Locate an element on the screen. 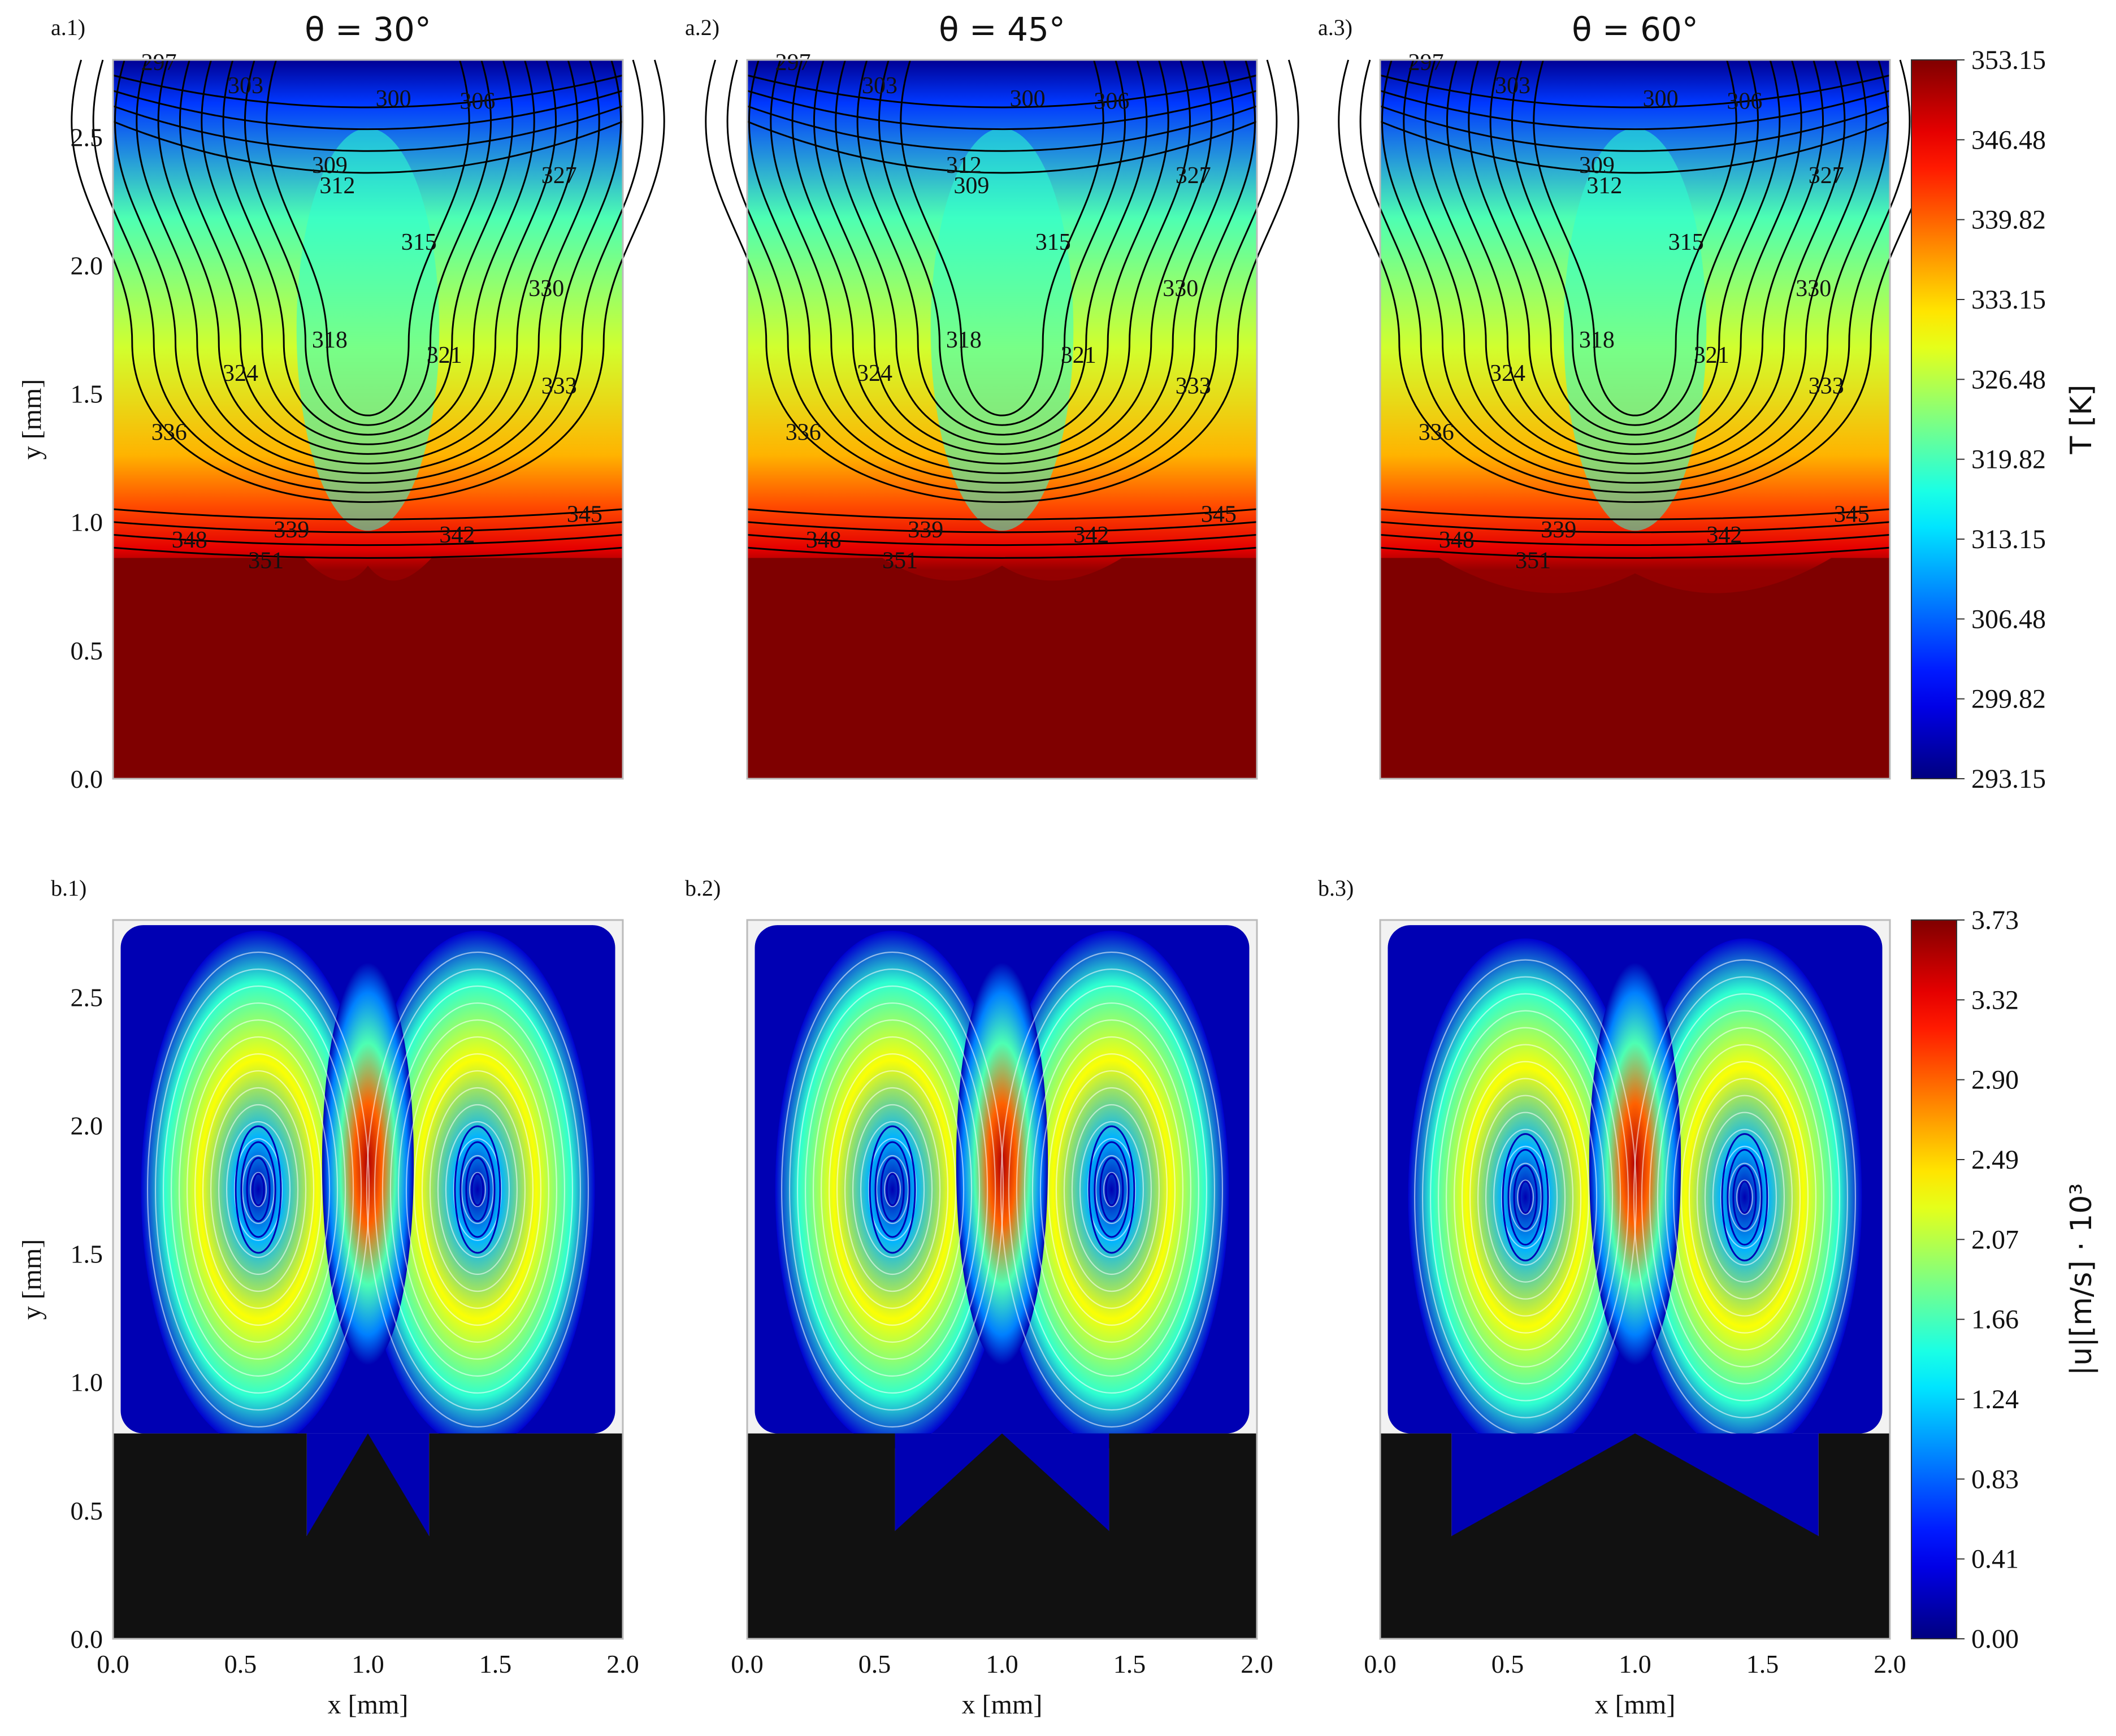 Image resolution: width=2116 pixels, height=1736 pixels. colorbar-tick-label: 3.73 is located at coordinates (1995, 920).